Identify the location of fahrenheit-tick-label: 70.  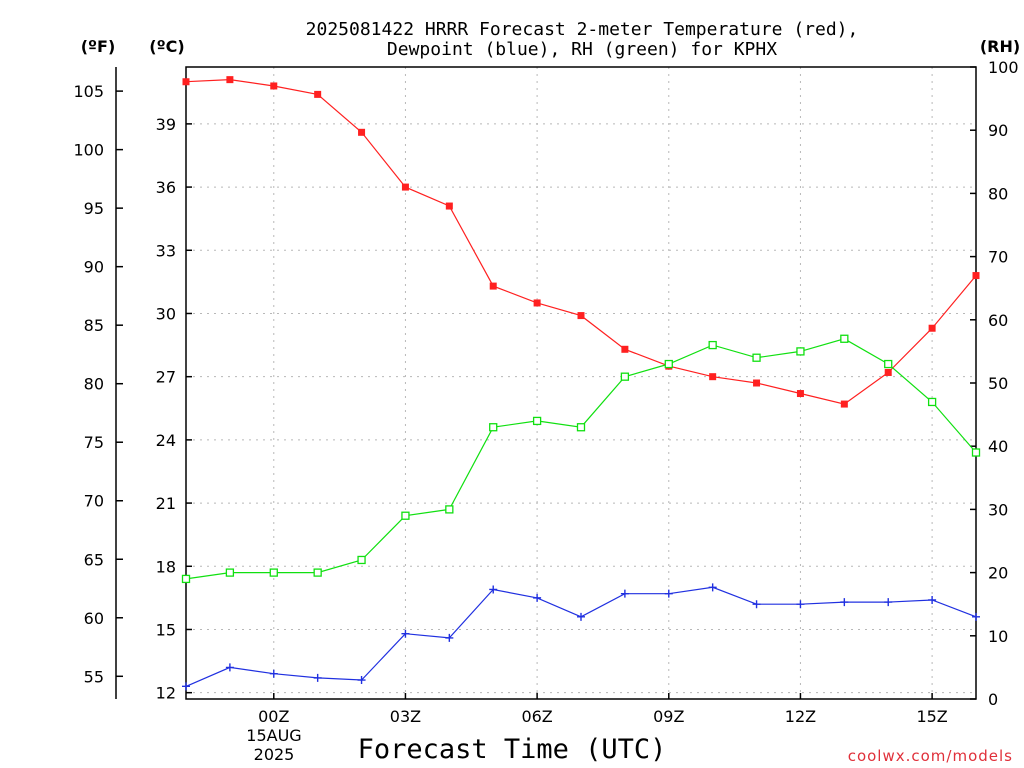
(94, 501).